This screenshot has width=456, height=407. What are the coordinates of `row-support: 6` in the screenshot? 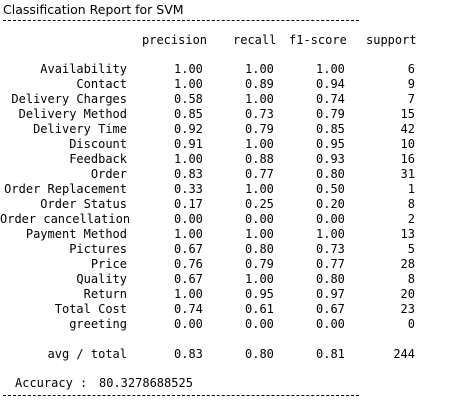 It's located at (411, 69).